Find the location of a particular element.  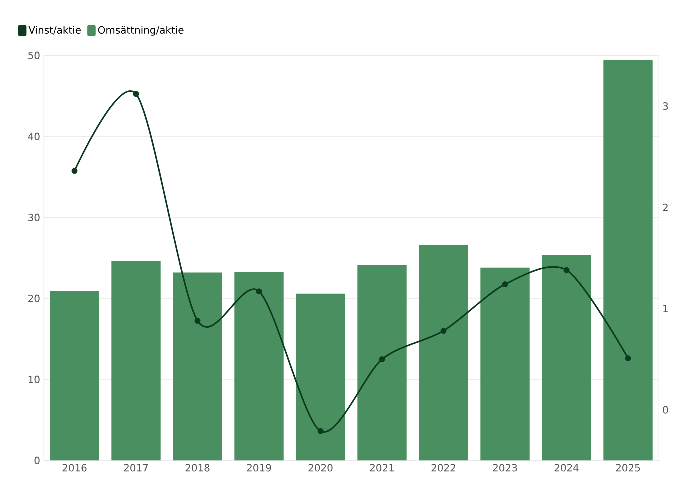

y-tick-label: 0 is located at coordinates (37, 460).